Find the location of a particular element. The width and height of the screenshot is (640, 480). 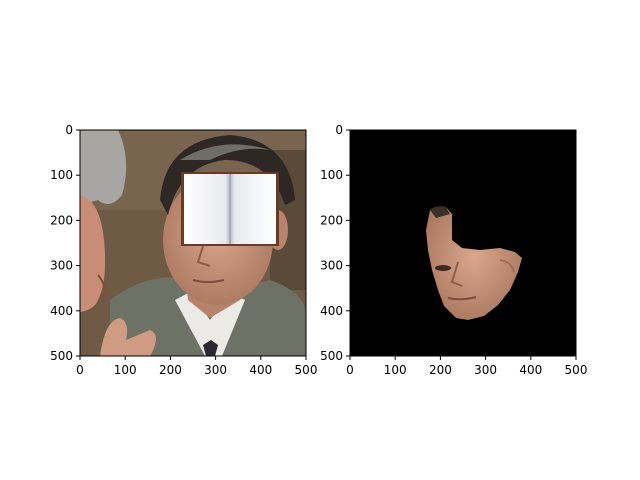

right-y-tick-label: 300 is located at coordinates (331, 266).